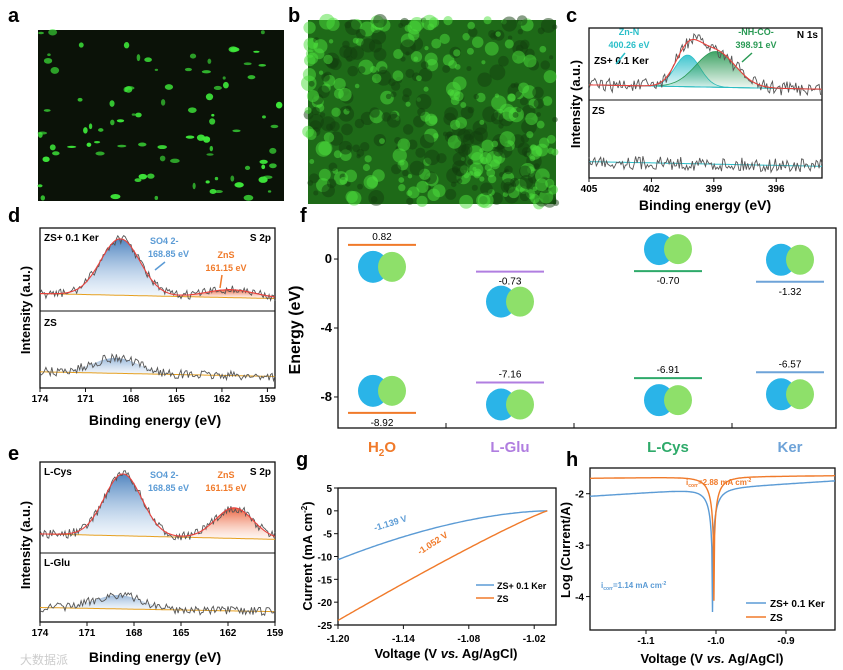  I want to click on g-frame, so click(447, 556).